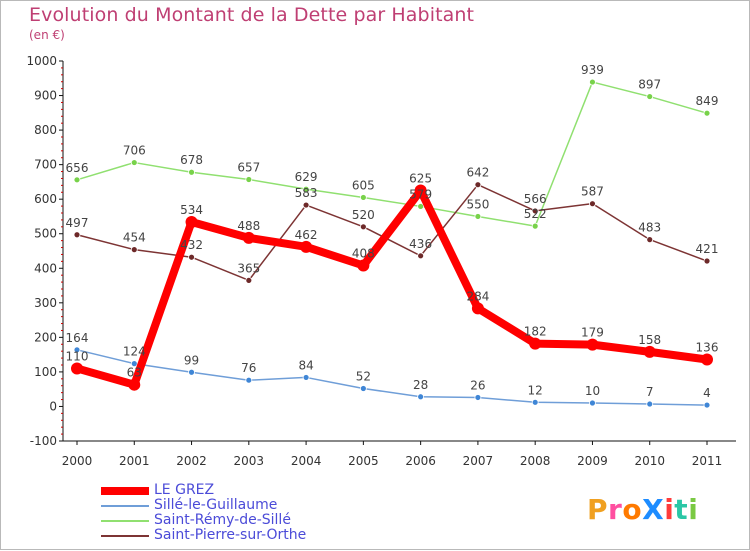 The width and height of the screenshot is (750, 551). Describe the element at coordinates (420, 385) in the screenshot. I see `data-label-1: 28` at that location.